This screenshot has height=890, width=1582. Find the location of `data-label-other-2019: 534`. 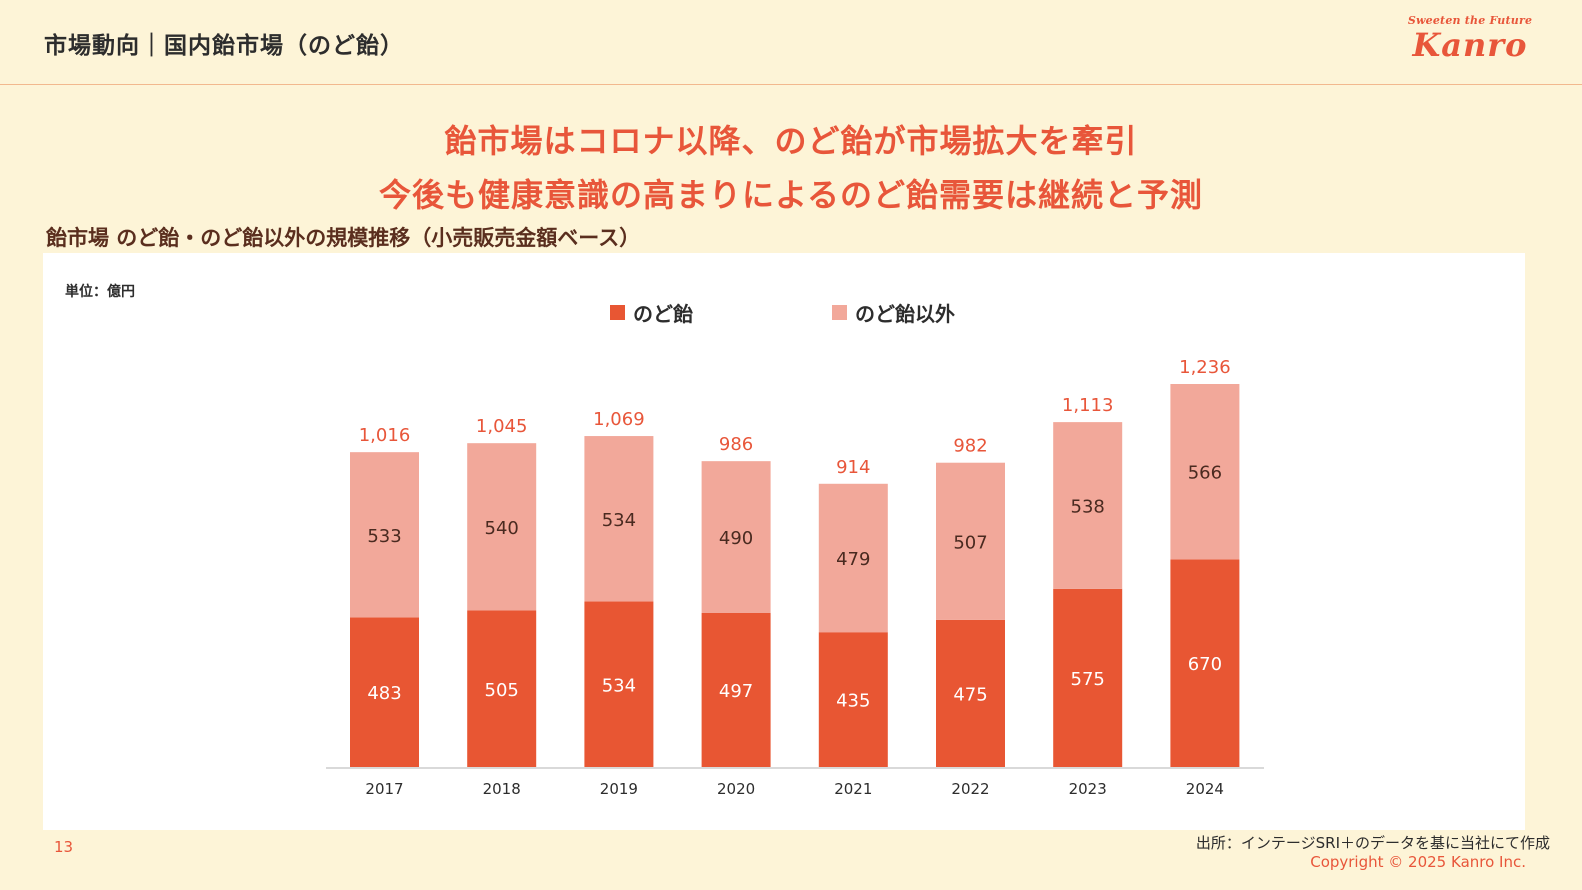

data-label-other-2019: 534 is located at coordinates (619, 520).